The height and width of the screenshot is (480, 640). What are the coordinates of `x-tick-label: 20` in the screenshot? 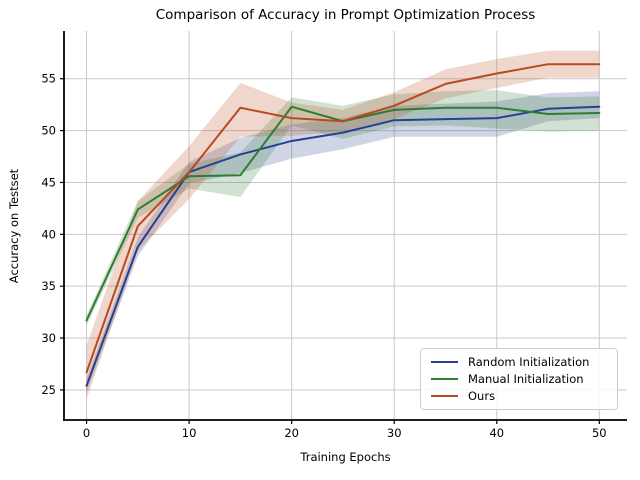 It's located at (291, 433).